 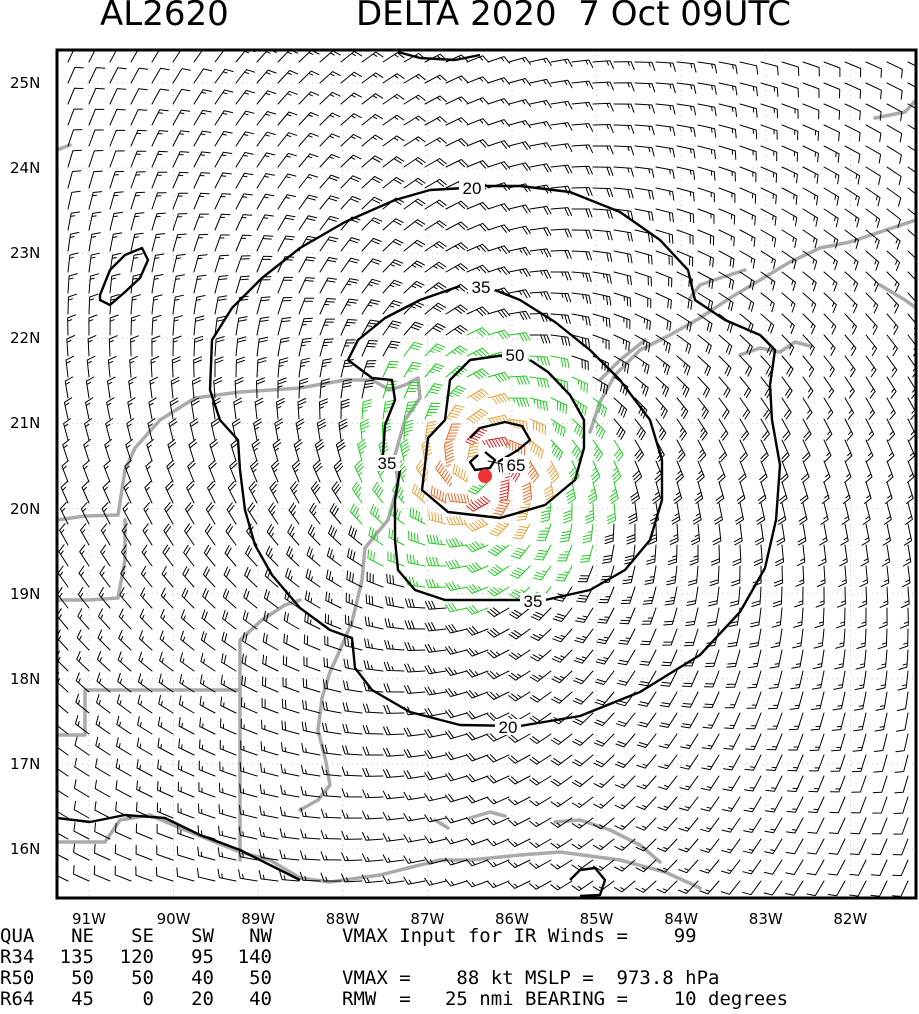 What do you see at coordinates (25, 168) in the screenshot?
I see `lat-tick-label: 24N` at bounding box center [25, 168].